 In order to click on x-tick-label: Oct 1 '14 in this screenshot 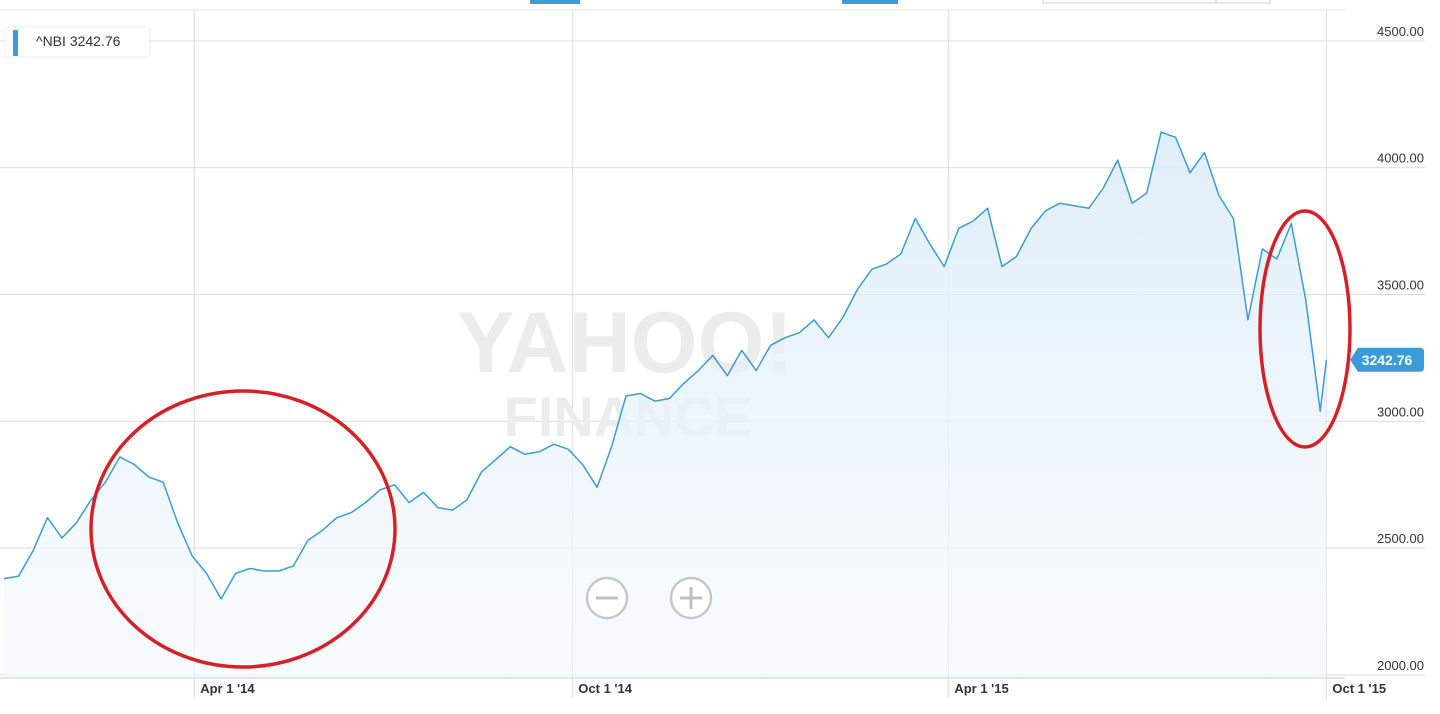, I will do `click(605, 688)`.